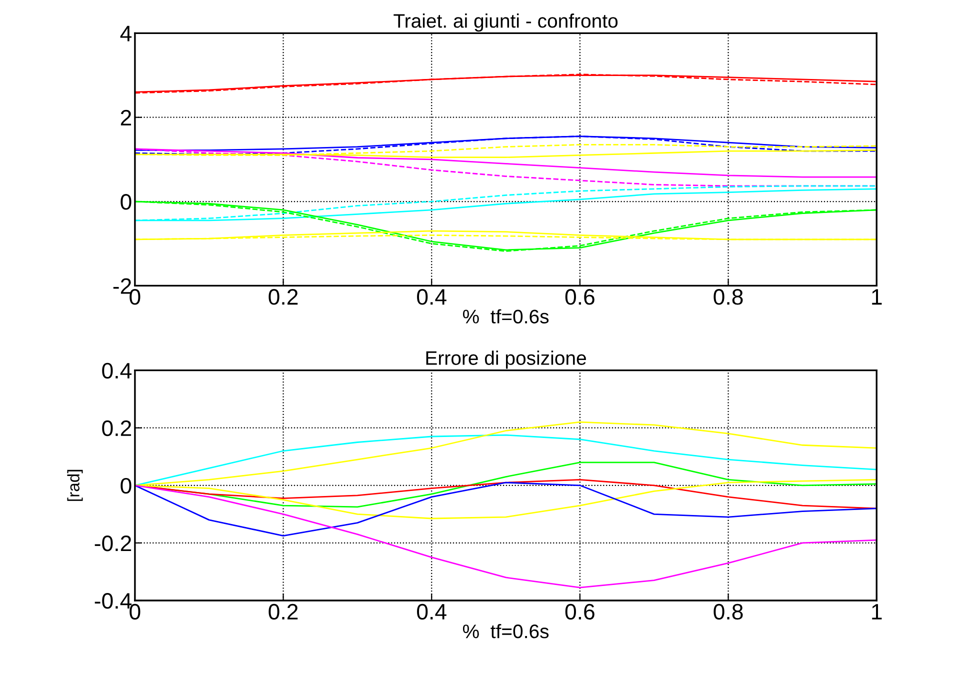  What do you see at coordinates (126, 118) in the screenshot?
I see `y-tick-label: 2` at bounding box center [126, 118].